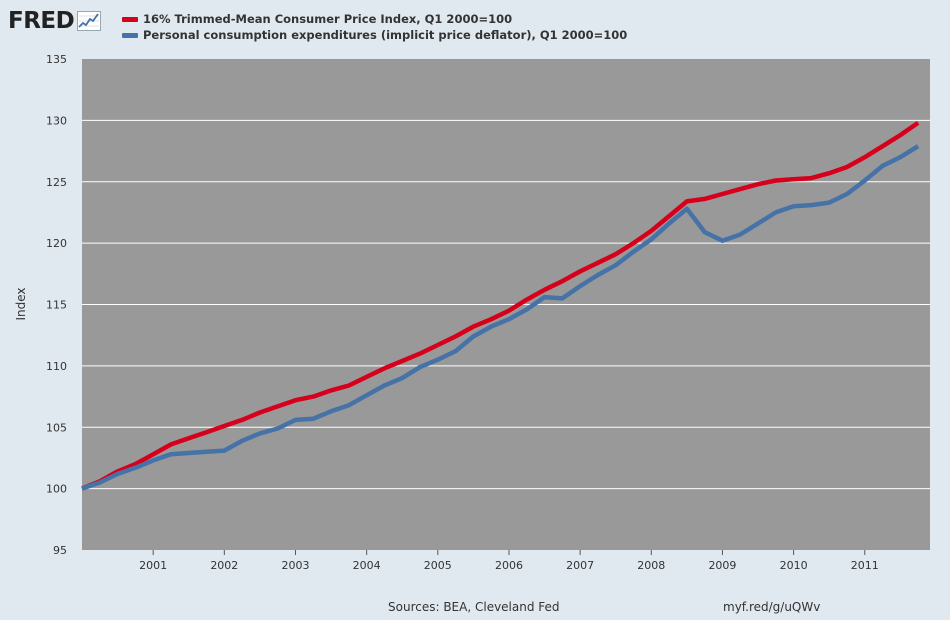  Describe the element at coordinates (56, 120) in the screenshot. I see `y-tick-label: 130` at that location.